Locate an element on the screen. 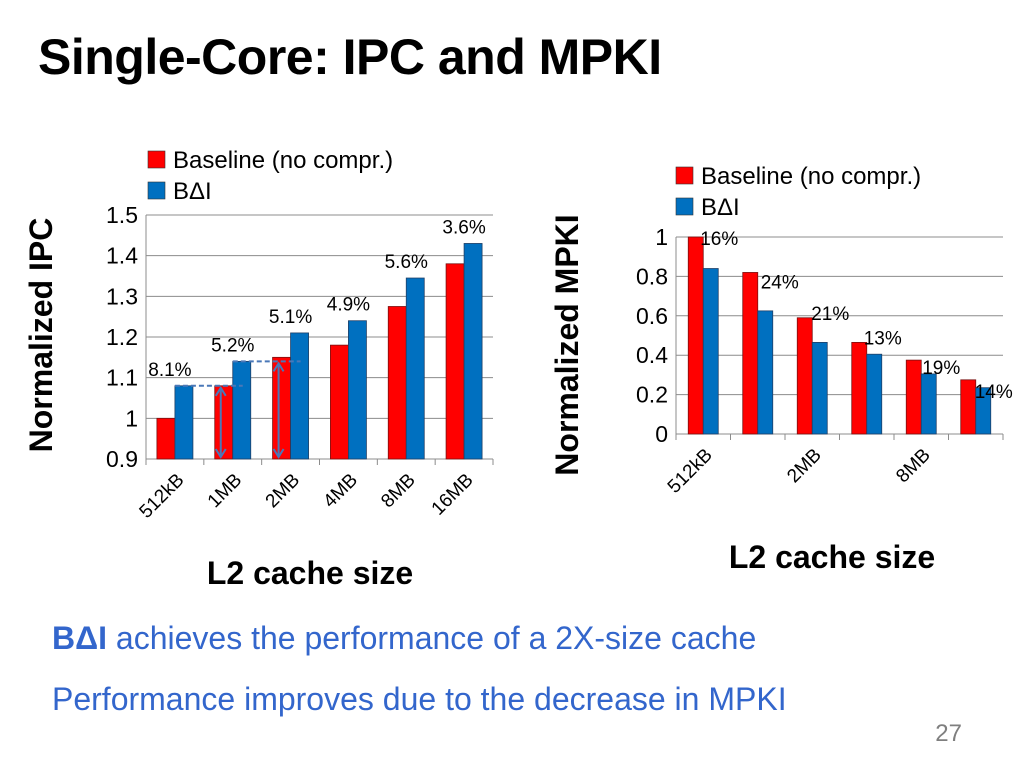  data-label: 16% is located at coordinates (719, 239).